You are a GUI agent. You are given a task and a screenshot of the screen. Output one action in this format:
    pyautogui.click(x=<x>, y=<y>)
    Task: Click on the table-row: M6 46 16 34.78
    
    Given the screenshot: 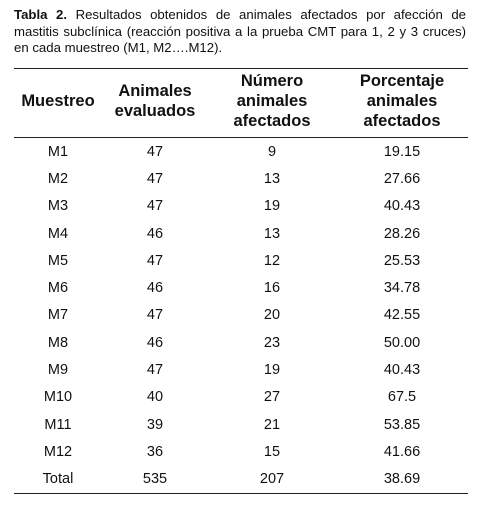 What is the action you would take?
    pyautogui.click(x=241, y=287)
    